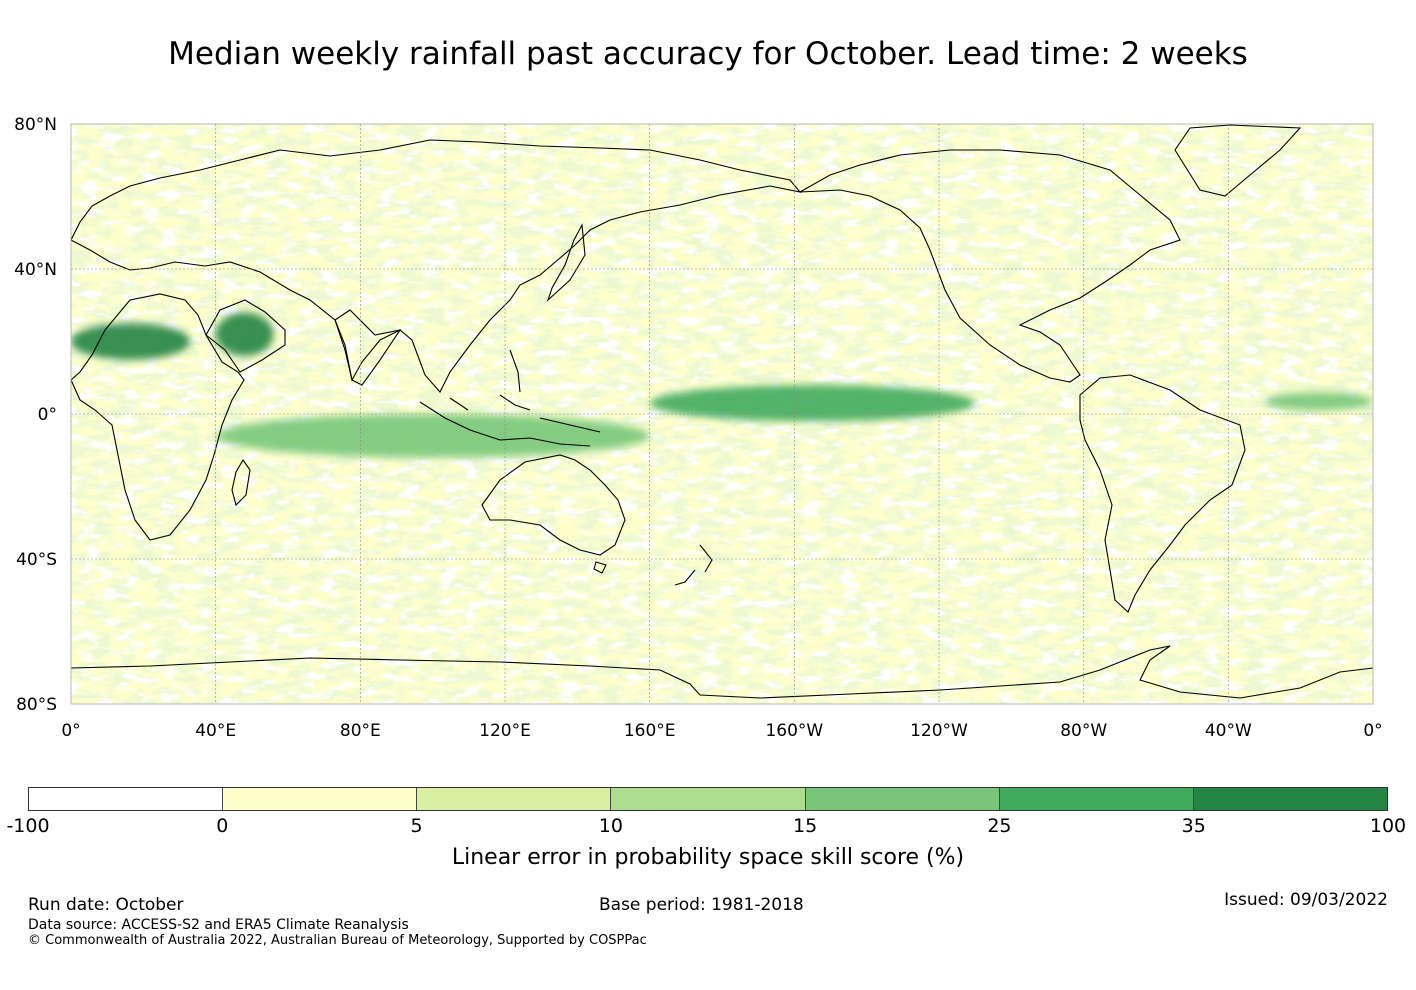 The width and height of the screenshot is (1416, 990). What do you see at coordinates (505, 730) in the screenshot?
I see `lon-label: 120°E` at bounding box center [505, 730].